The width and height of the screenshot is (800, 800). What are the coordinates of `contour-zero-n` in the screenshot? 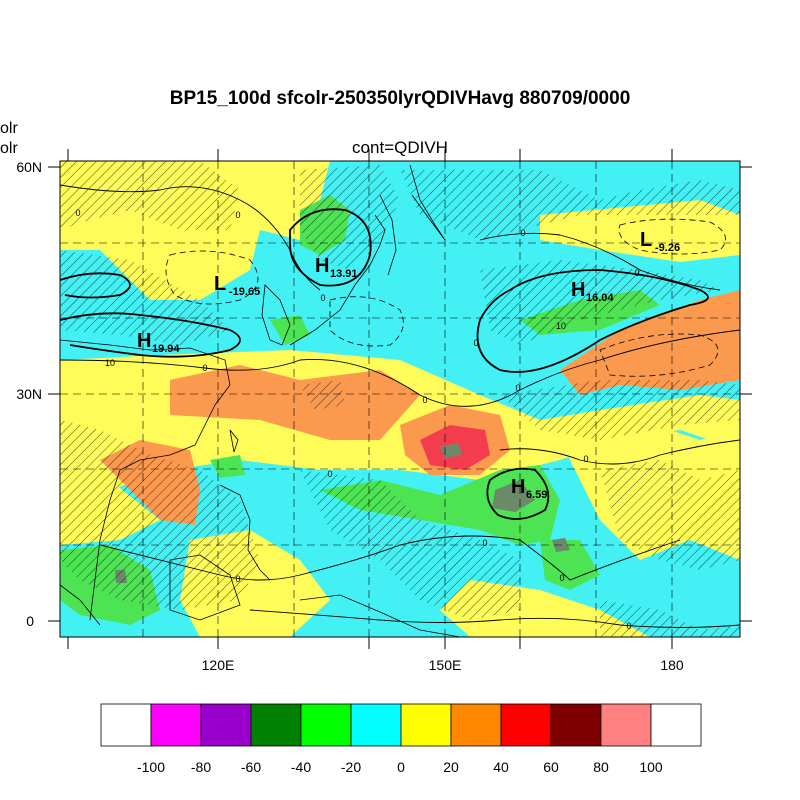 It's located at (190, 237).